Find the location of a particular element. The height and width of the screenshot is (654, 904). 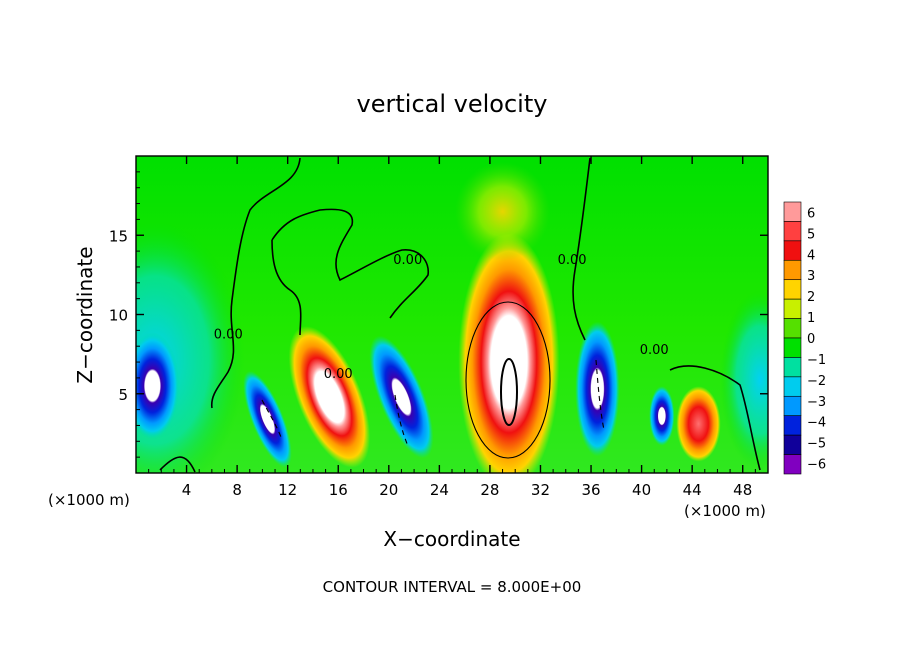

colorbar-label-6: 1 is located at coordinates (811, 318).